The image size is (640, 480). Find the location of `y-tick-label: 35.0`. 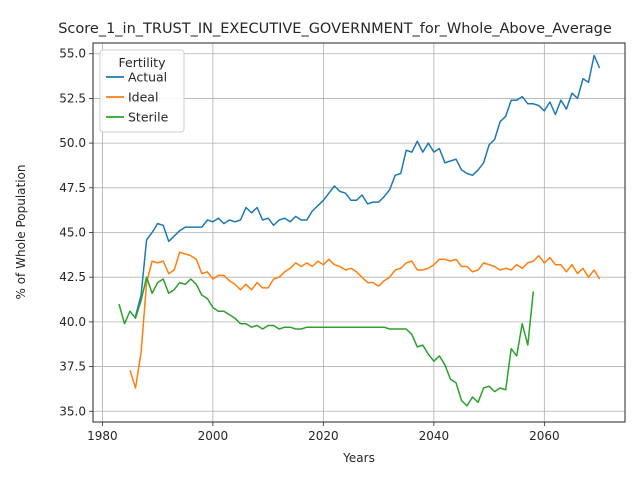

y-tick-label: 35.0 is located at coordinates (72, 411).